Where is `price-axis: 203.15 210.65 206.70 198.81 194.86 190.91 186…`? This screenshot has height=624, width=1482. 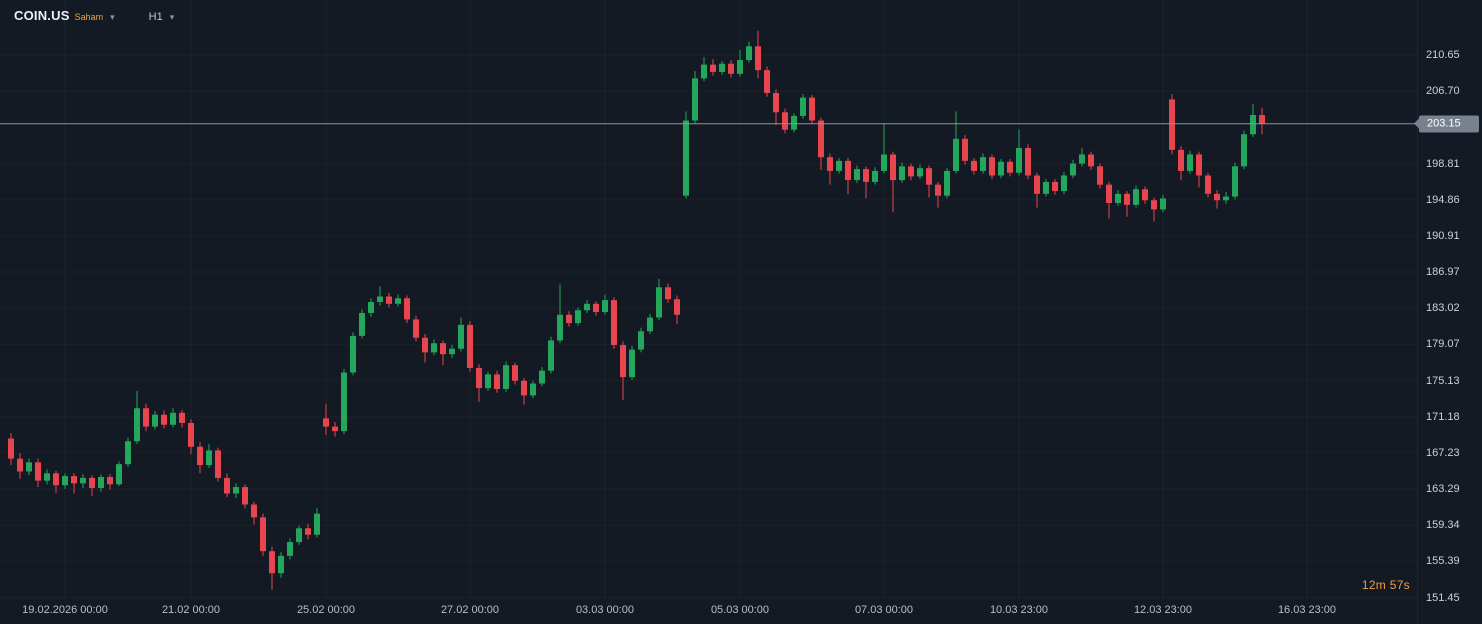 price-axis: 203.15 210.65 206.70 198.81 194.86 190.91 186… is located at coordinates (1449, 312).